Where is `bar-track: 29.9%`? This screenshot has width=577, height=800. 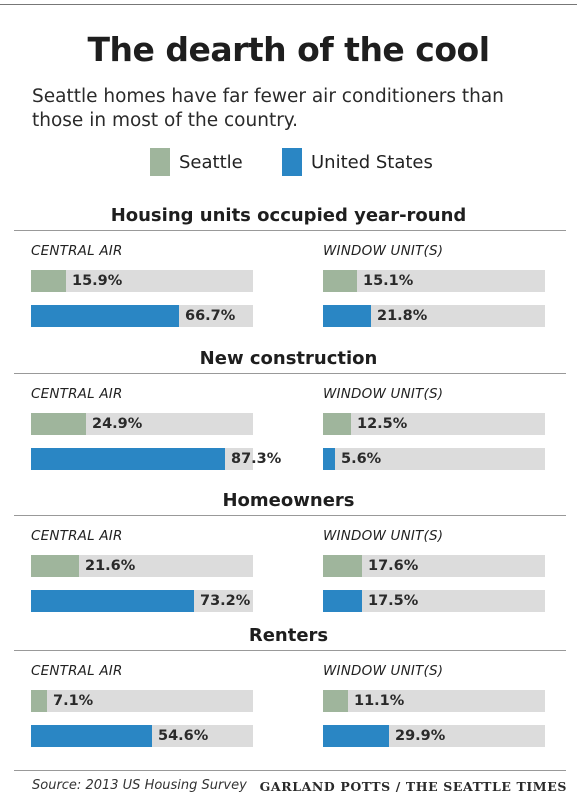
bar-track: 29.9% is located at coordinates (434, 736).